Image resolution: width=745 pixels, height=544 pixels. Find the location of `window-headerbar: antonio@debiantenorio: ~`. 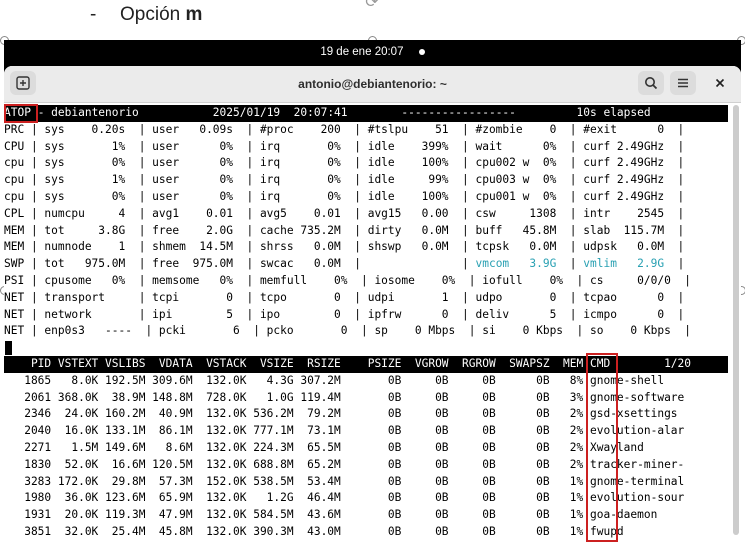

window-headerbar: antonio@debiantenorio: ~ is located at coordinates (372, 84).